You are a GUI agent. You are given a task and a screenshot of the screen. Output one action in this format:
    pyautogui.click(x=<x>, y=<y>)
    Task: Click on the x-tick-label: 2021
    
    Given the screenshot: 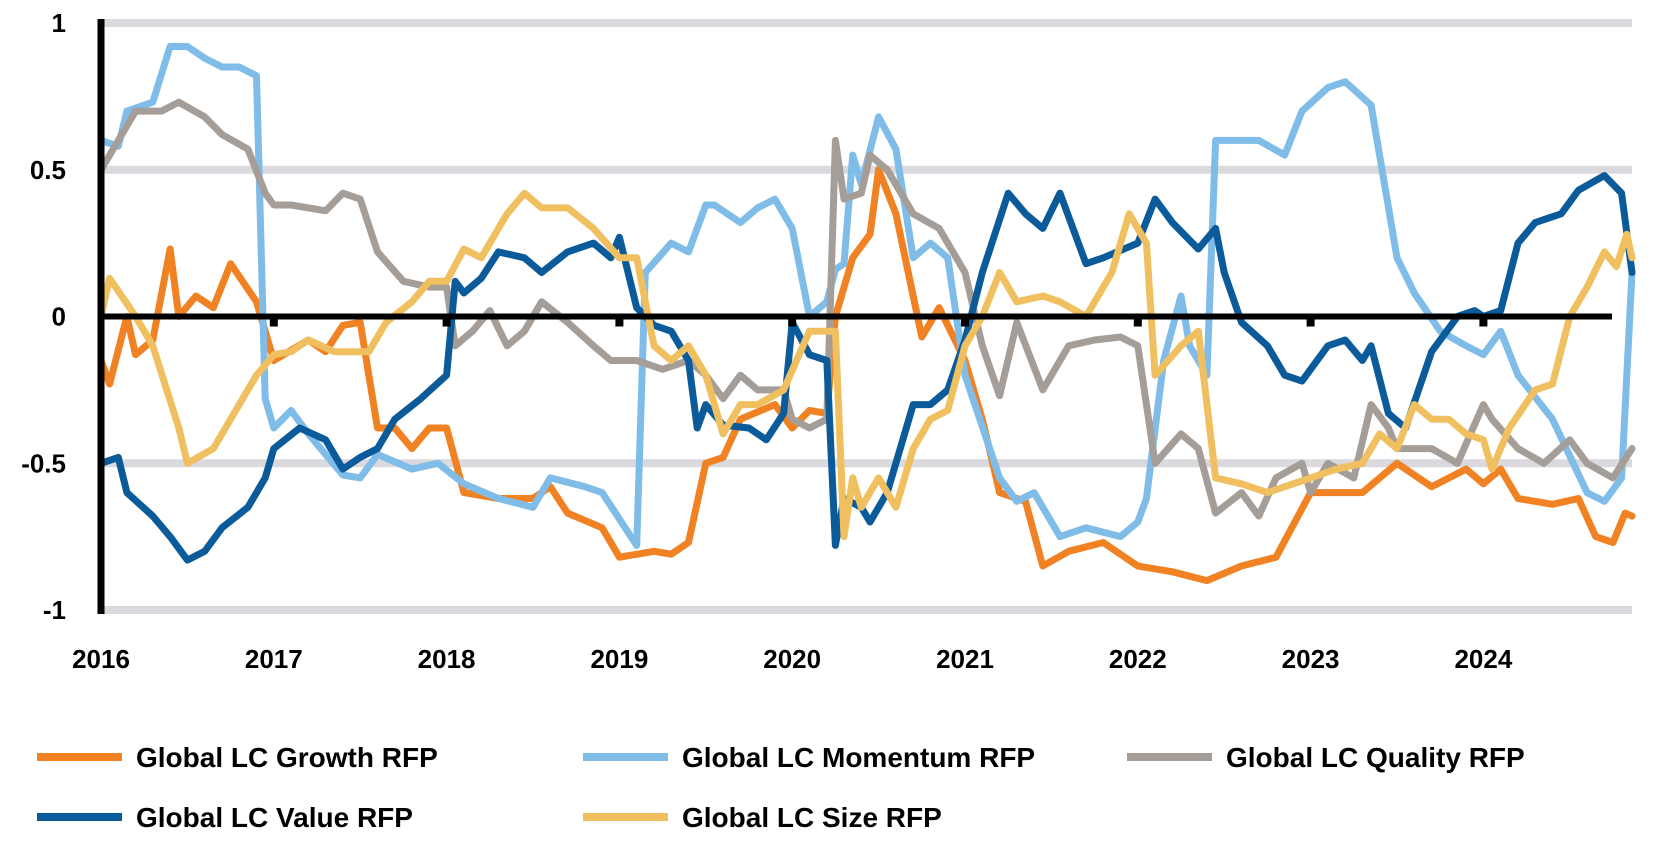 What is the action you would take?
    pyautogui.click(x=965, y=659)
    